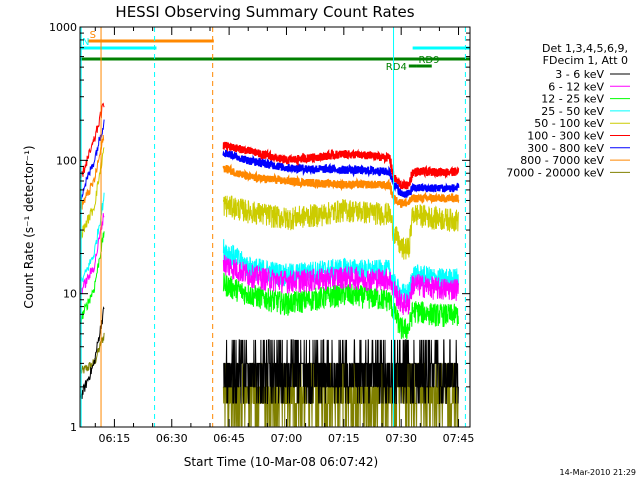 This screenshot has width=640, height=480. What do you see at coordinates (396, 67) in the screenshot?
I see `flag-label: RD4` at bounding box center [396, 67].